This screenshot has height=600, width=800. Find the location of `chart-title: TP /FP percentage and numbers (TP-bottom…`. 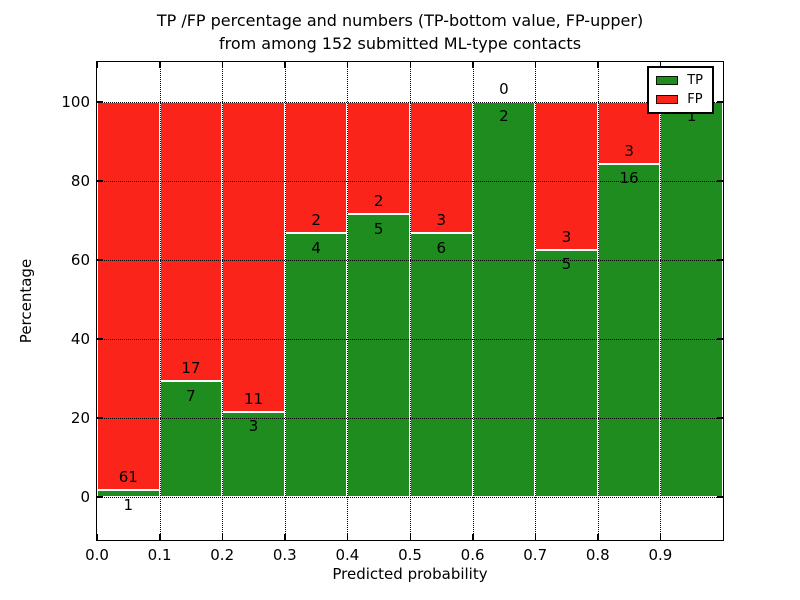

chart-title: TP /FP percentage and numbers (TP-bottom… is located at coordinates (400, 32).